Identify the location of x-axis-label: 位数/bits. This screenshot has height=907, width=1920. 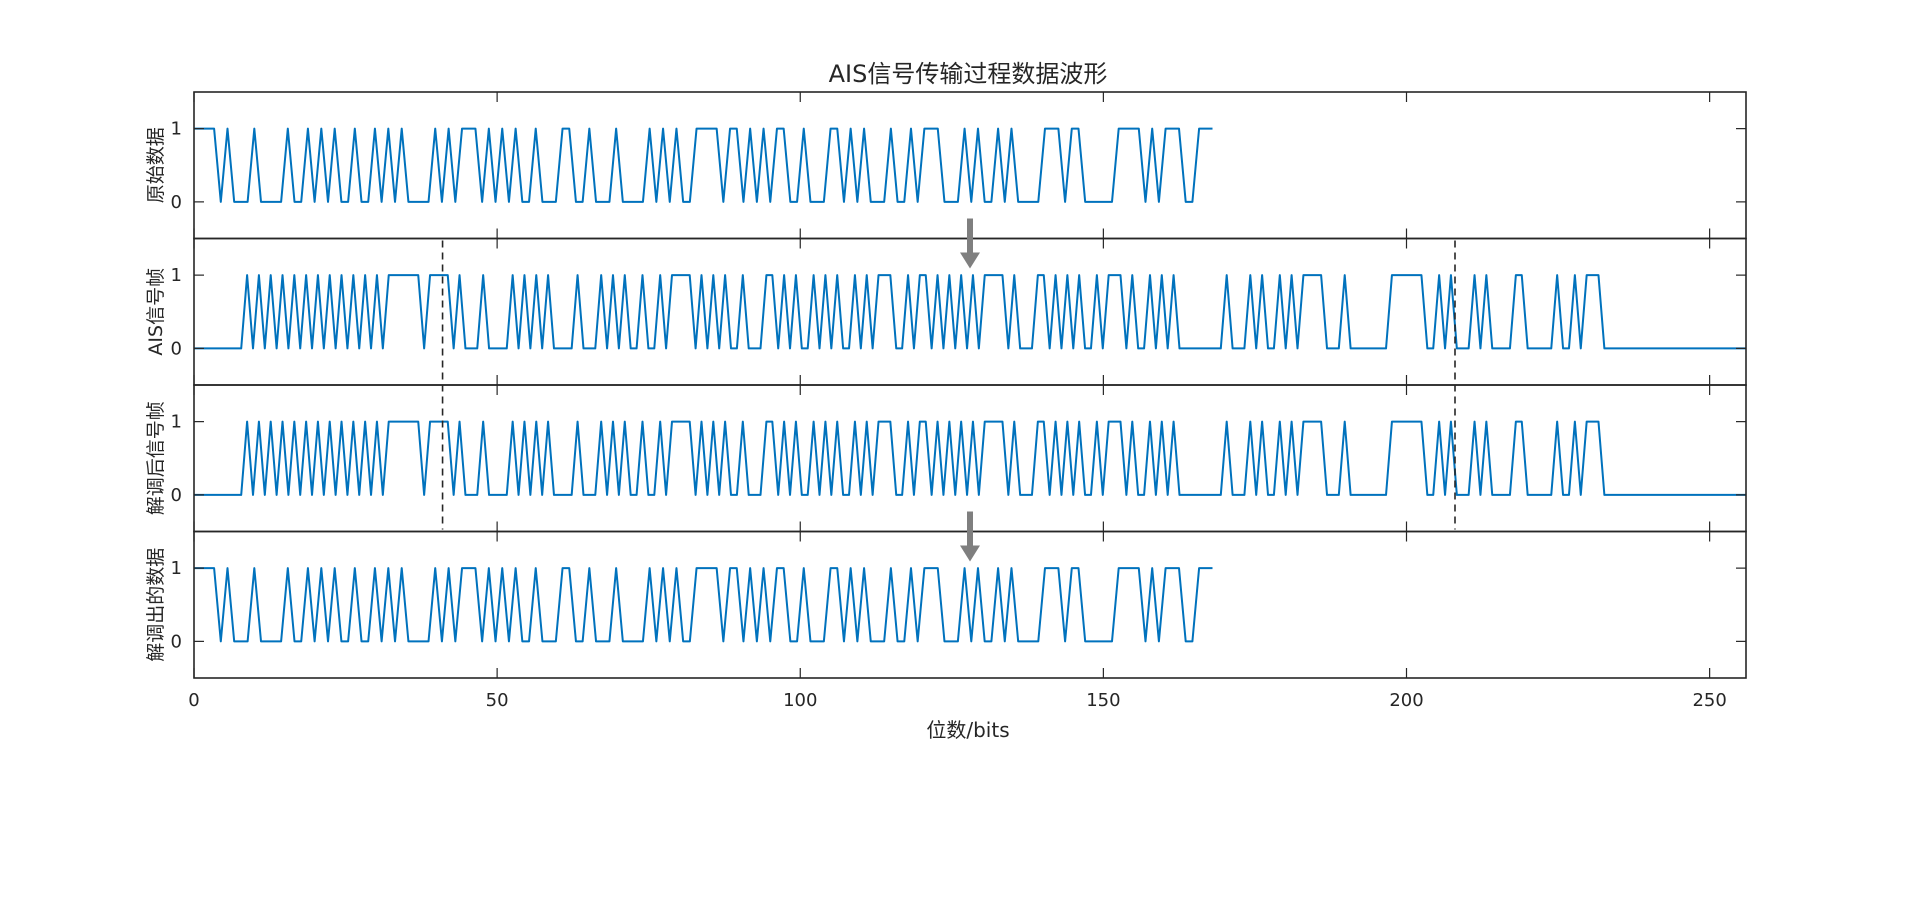
(967, 730).